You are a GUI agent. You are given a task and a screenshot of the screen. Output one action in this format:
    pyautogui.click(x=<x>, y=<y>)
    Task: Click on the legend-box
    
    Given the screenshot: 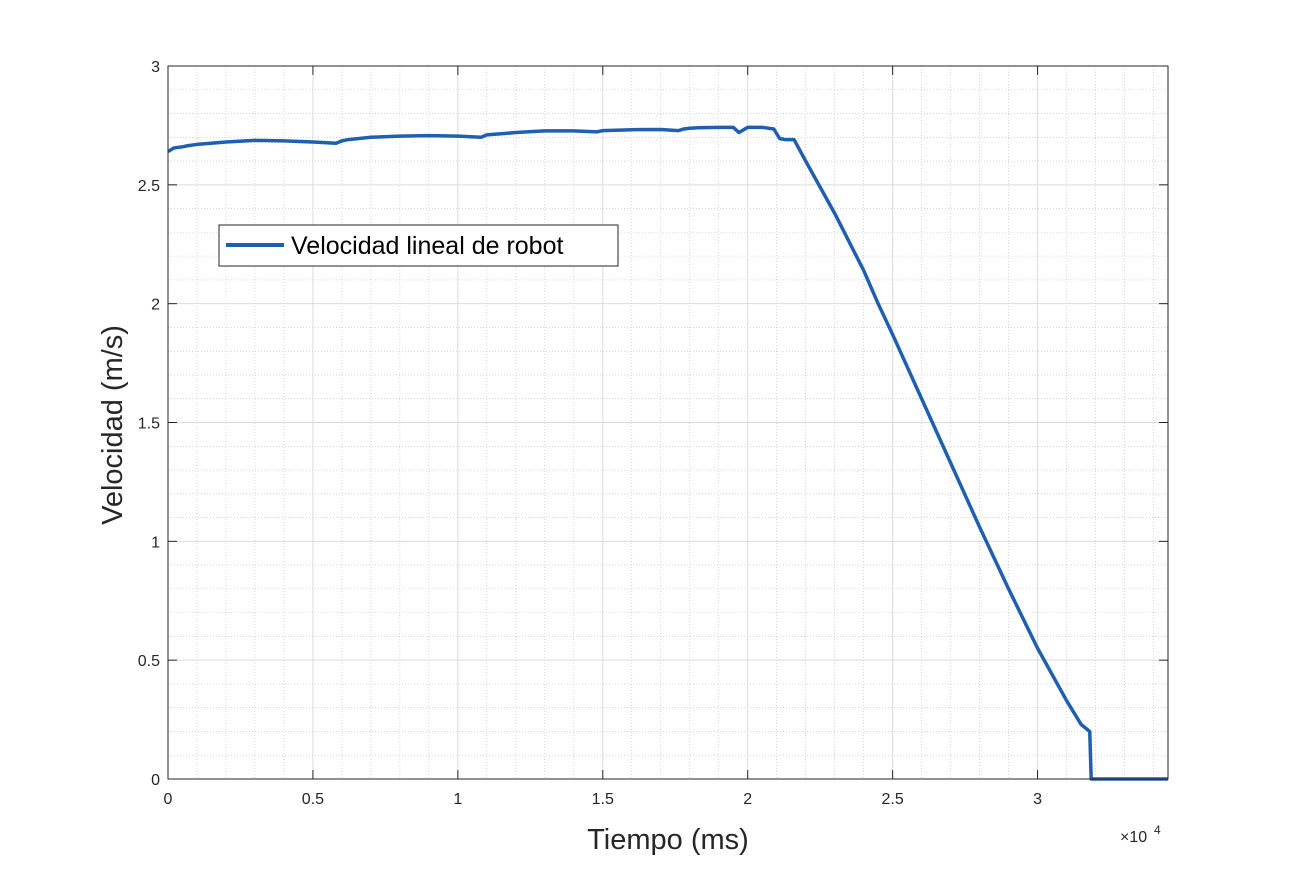 What is the action you would take?
    pyautogui.click(x=418, y=245)
    